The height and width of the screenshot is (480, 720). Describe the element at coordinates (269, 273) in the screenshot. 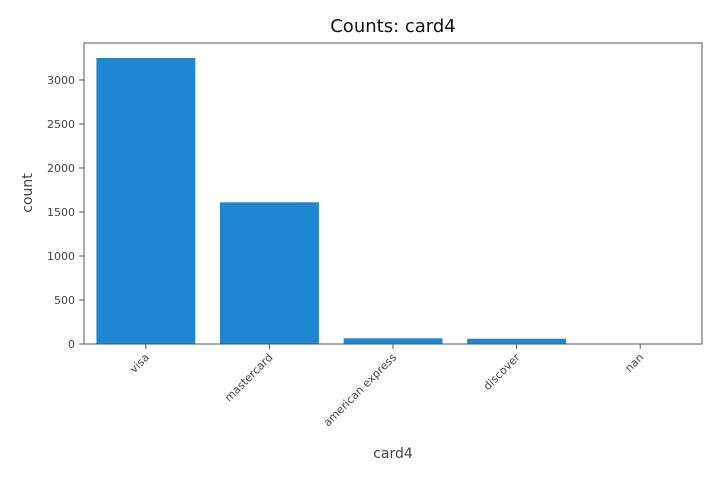

I see `bar-mastercard` at that location.